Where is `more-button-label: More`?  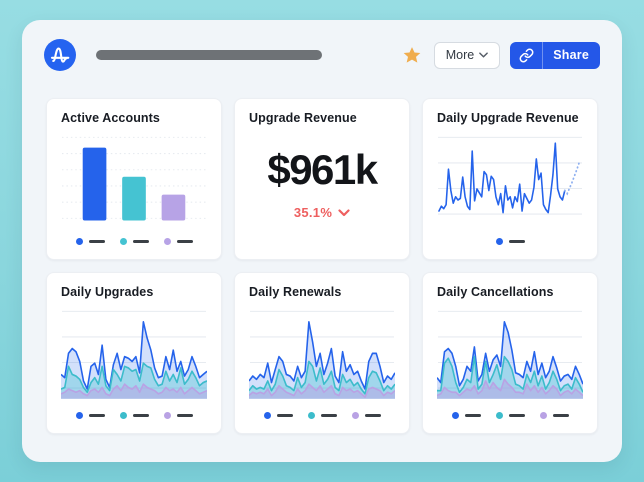
more-button-label: More is located at coordinates (460, 55).